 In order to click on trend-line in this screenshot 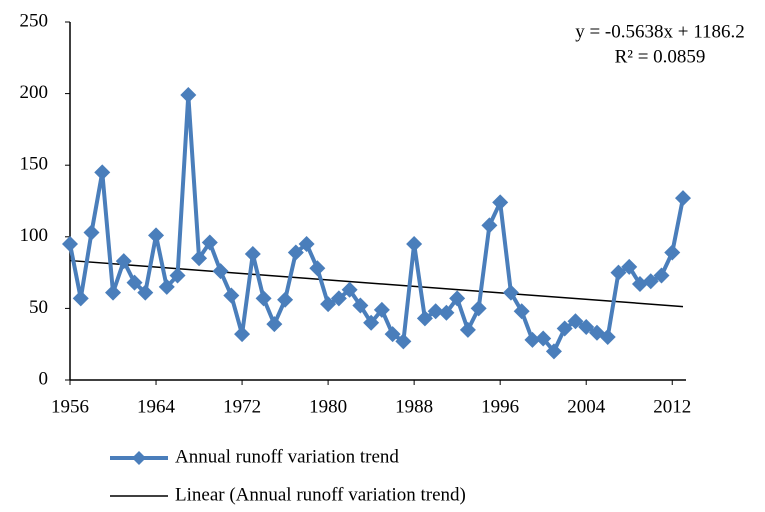, I will do `click(376, 283)`.